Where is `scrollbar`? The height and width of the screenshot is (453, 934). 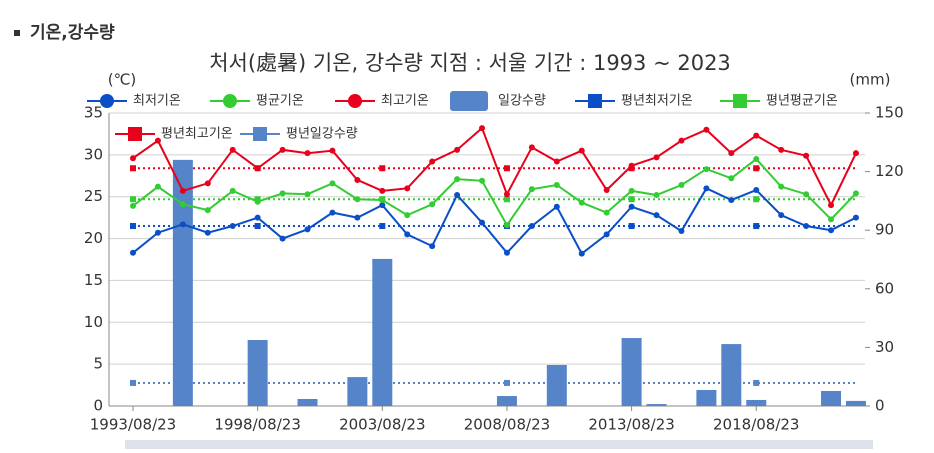
scrollbar is located at coordinates (499, 444).